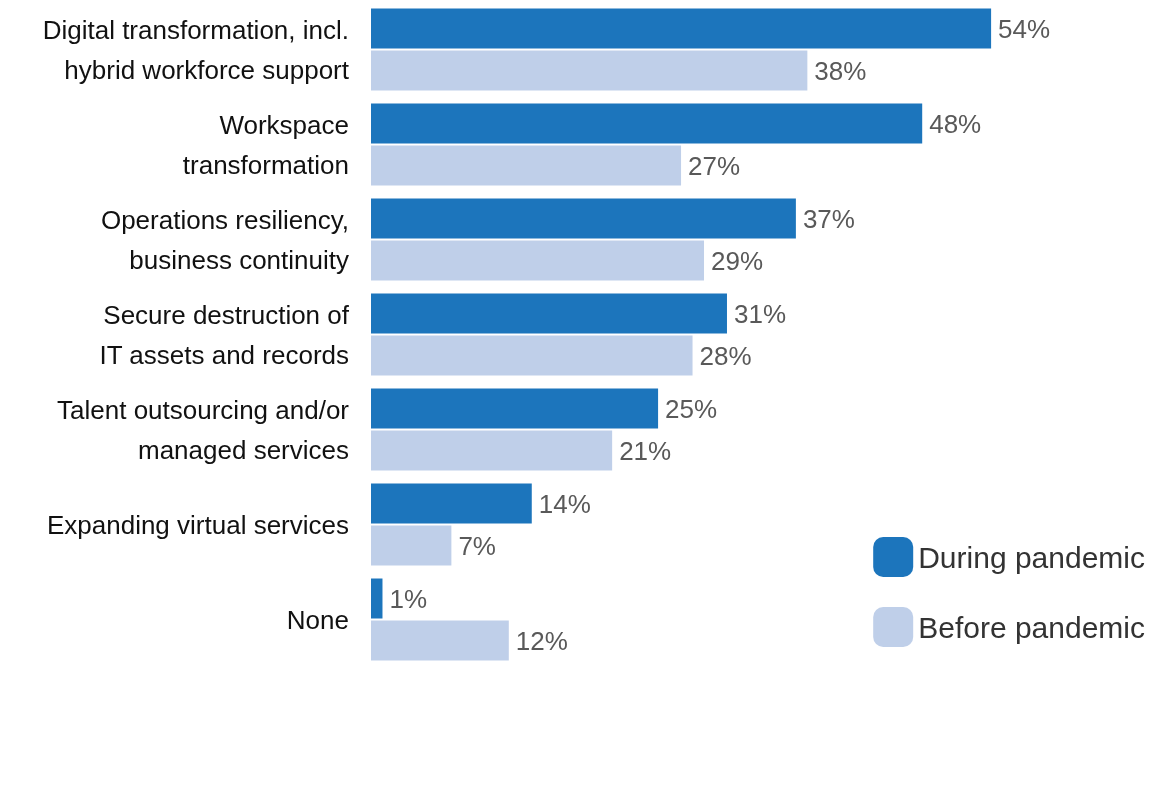 This screenshot has width=1170, height=792. What do you see at coordinates (196, 49) in the screenshot?
I see `y-tick-label: Digital transformation, incl. hybrid workforce support` at bounding box center [196, 49].